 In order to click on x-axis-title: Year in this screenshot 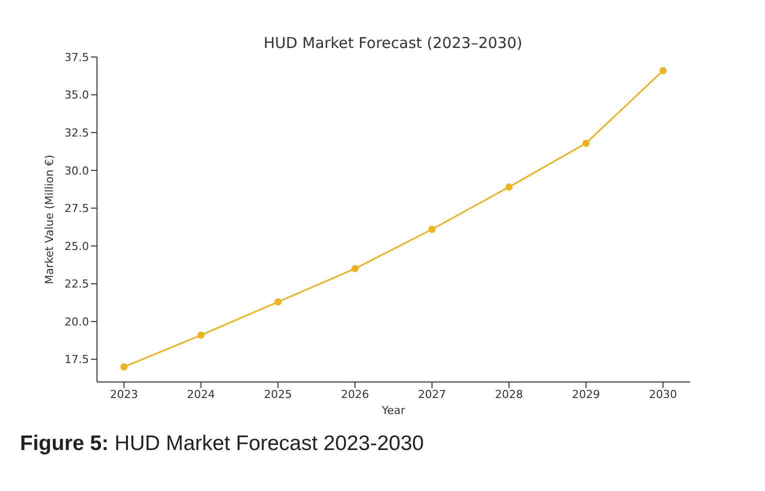, I will do `click(393, 410)`.